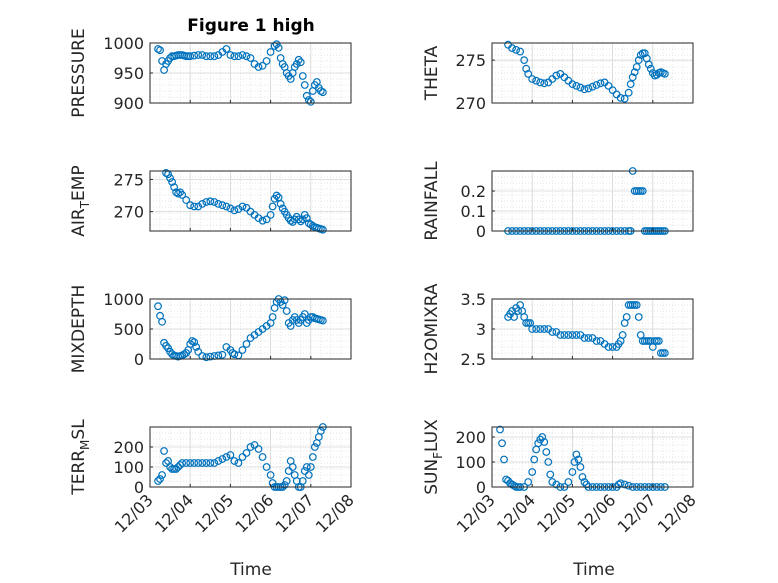  I want to click on y-tick-label: 500, so click(128, 329).